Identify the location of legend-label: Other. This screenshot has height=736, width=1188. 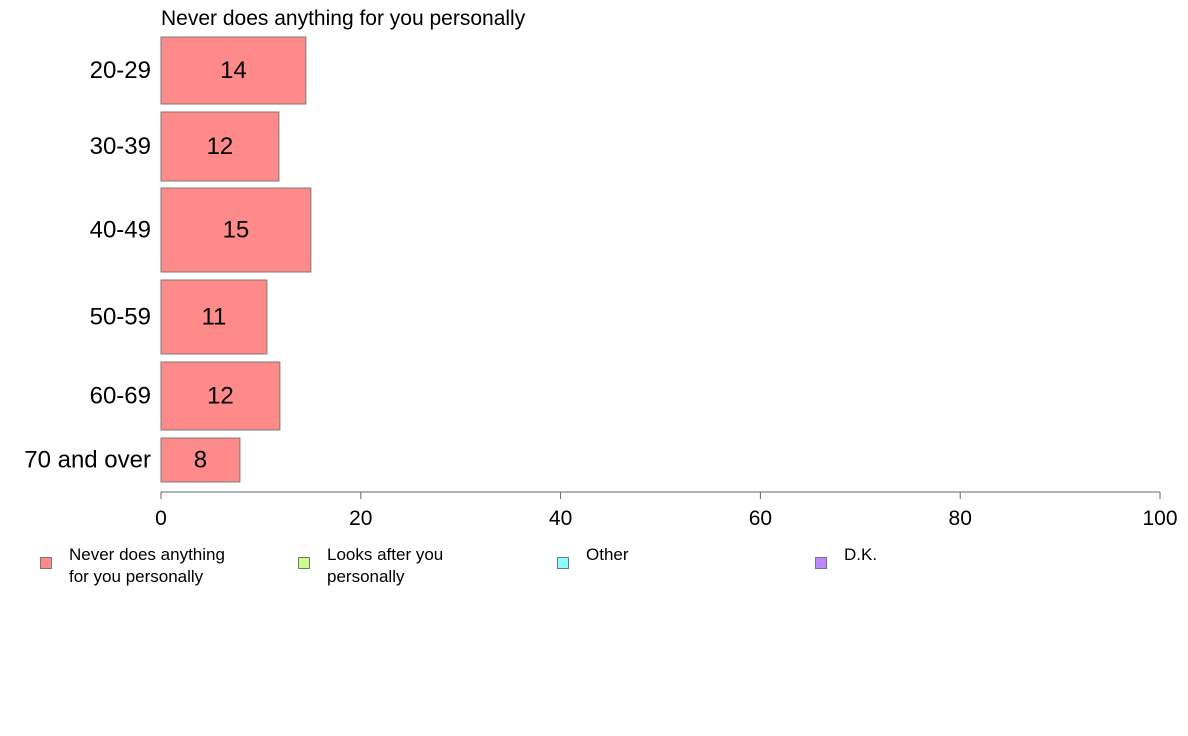
(607, 554).